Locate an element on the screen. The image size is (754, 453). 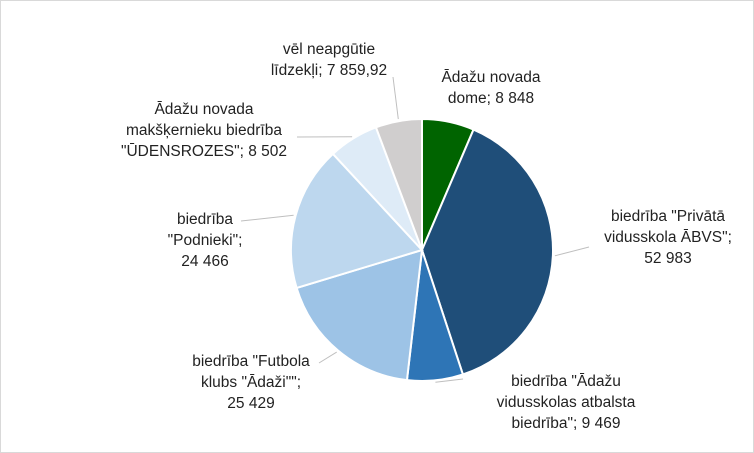
slice-label-line: 24 466 is located at coordinates (205, 261).